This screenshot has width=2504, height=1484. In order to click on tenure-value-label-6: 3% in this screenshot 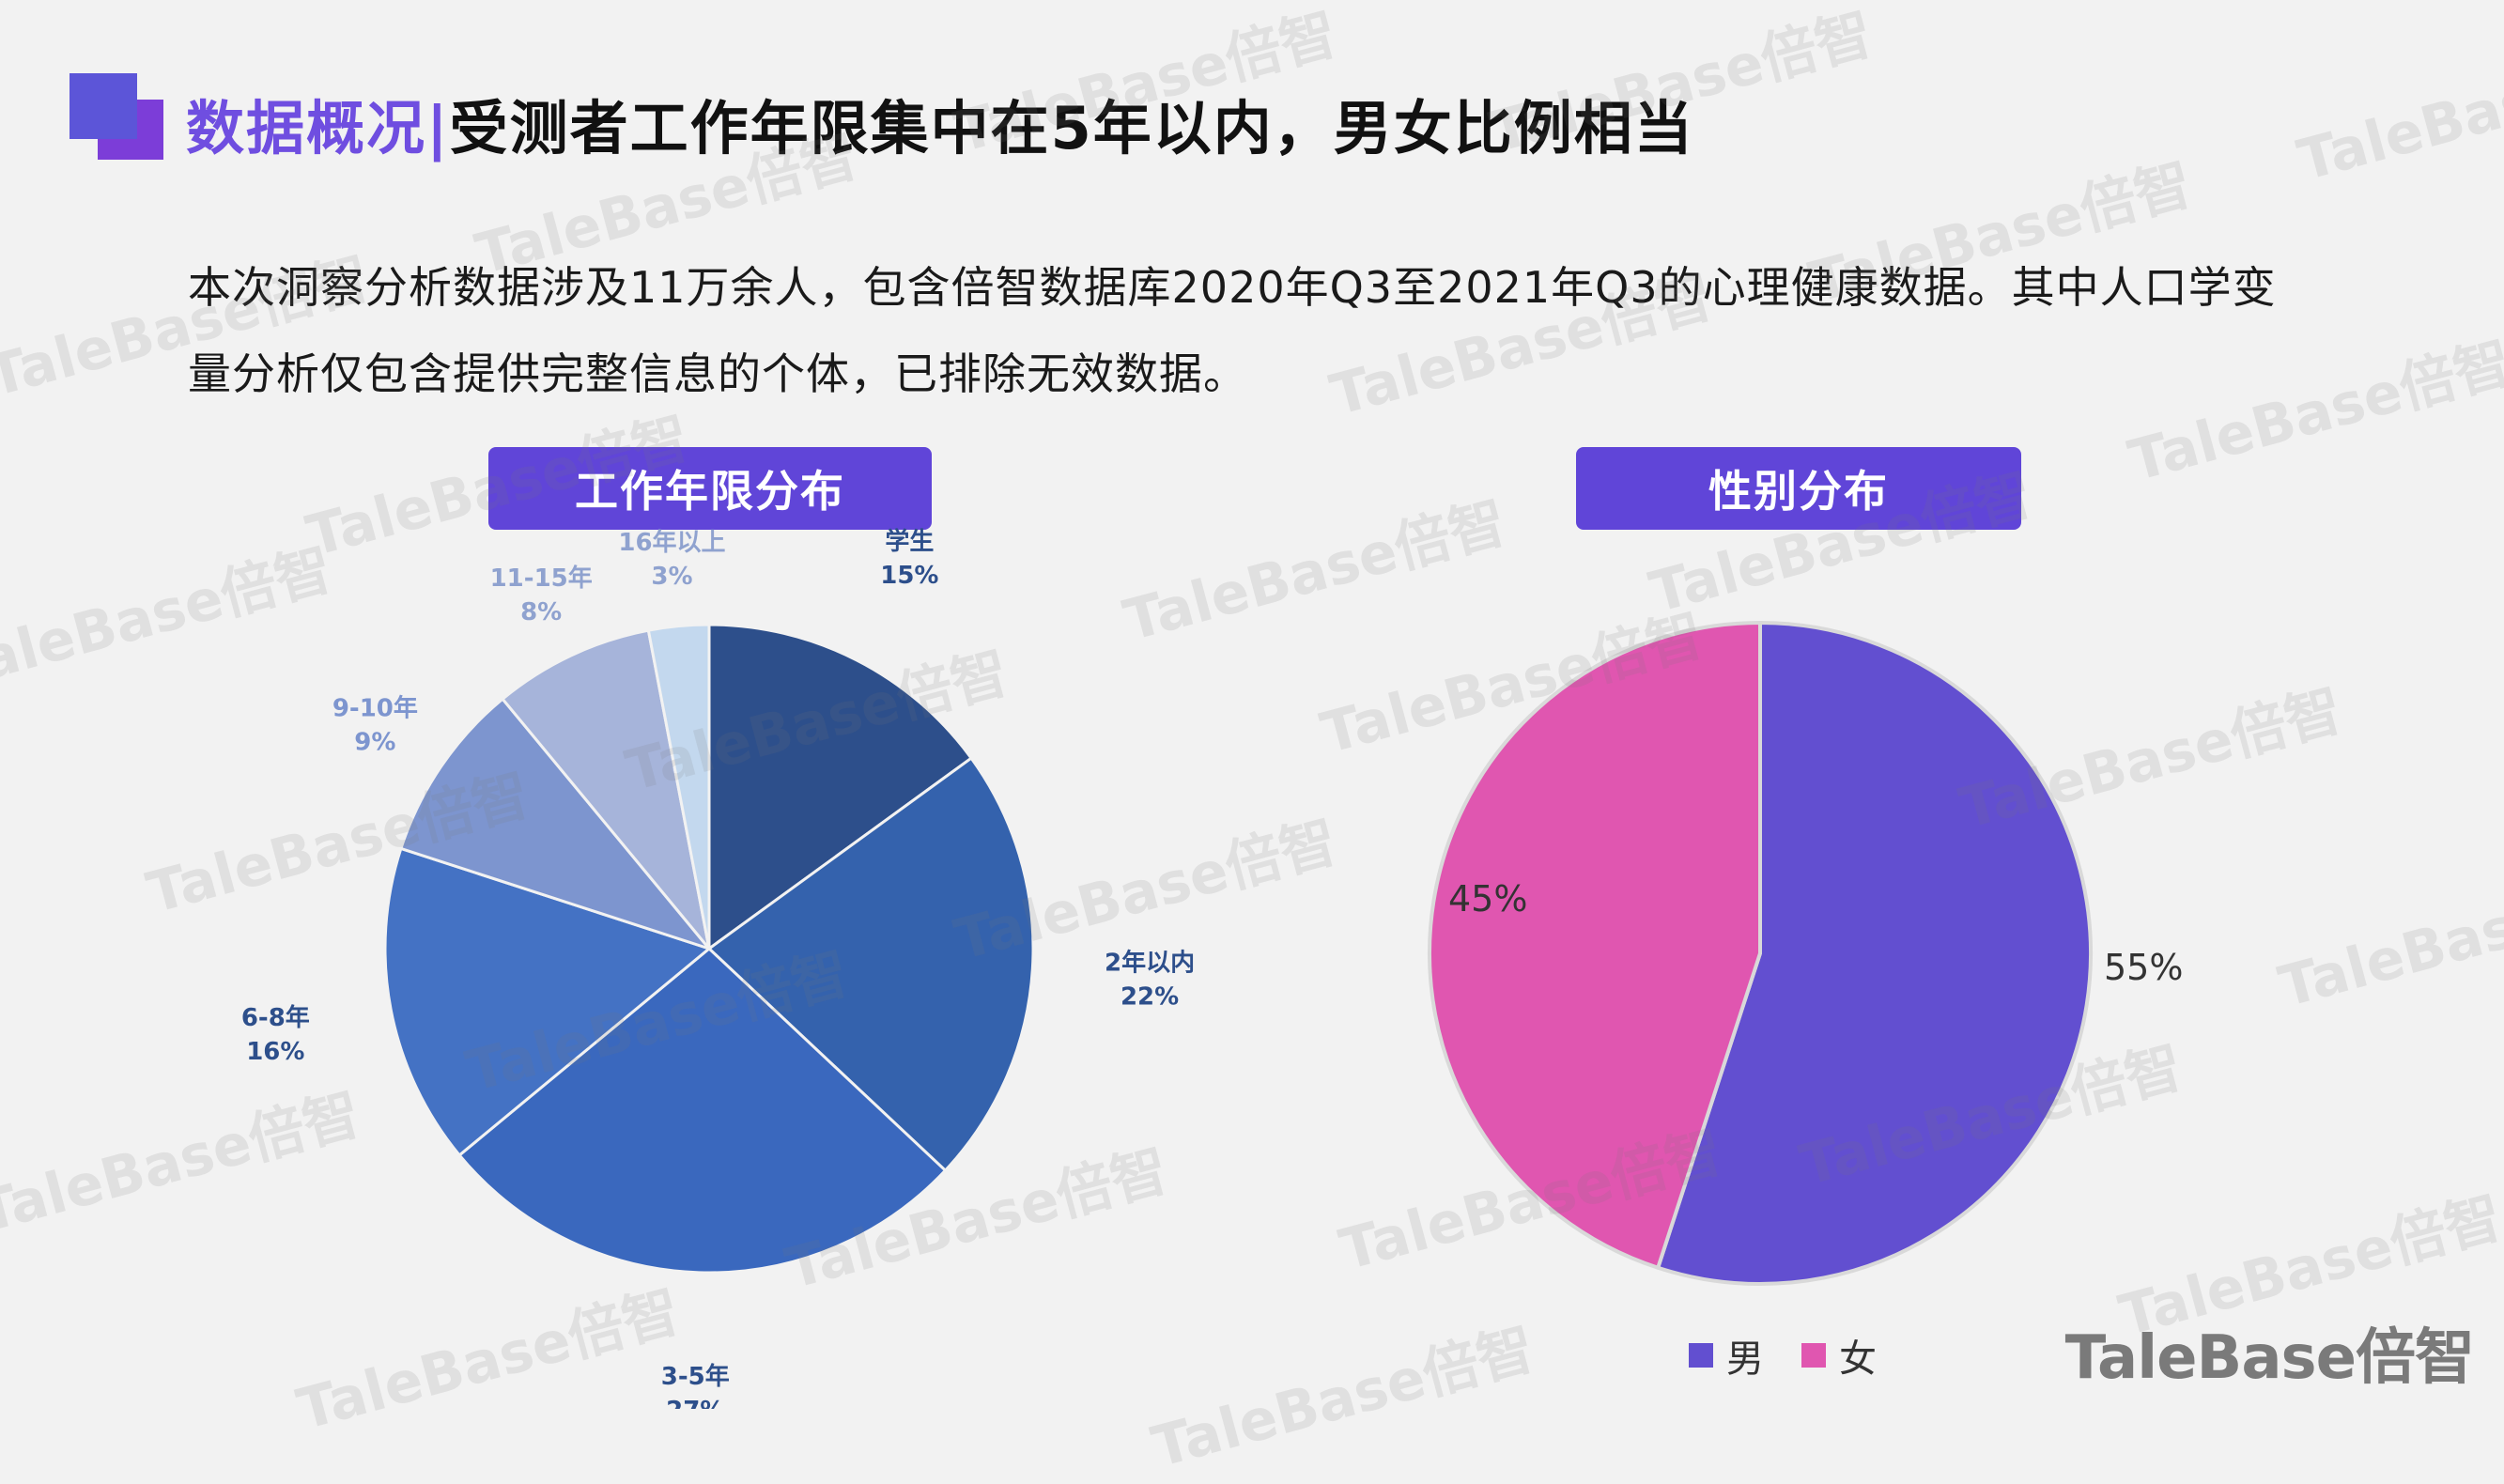, I will do `click(672, 577)`.